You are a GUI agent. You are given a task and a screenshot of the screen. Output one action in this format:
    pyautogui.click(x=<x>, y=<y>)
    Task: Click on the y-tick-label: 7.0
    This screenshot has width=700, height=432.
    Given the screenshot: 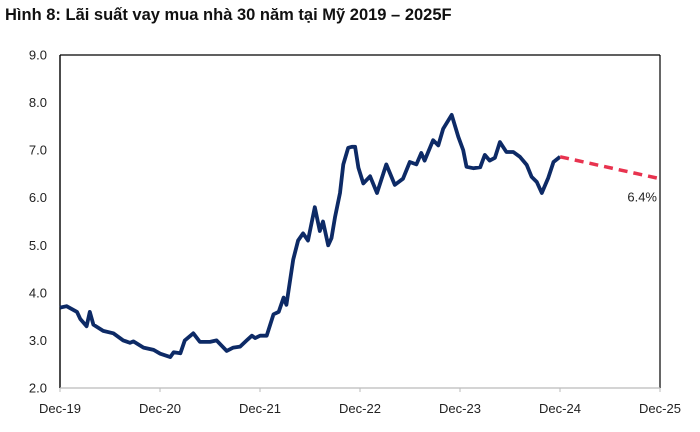 What is the action you would take?
    pyautogui.click(x=38, y=150)
    